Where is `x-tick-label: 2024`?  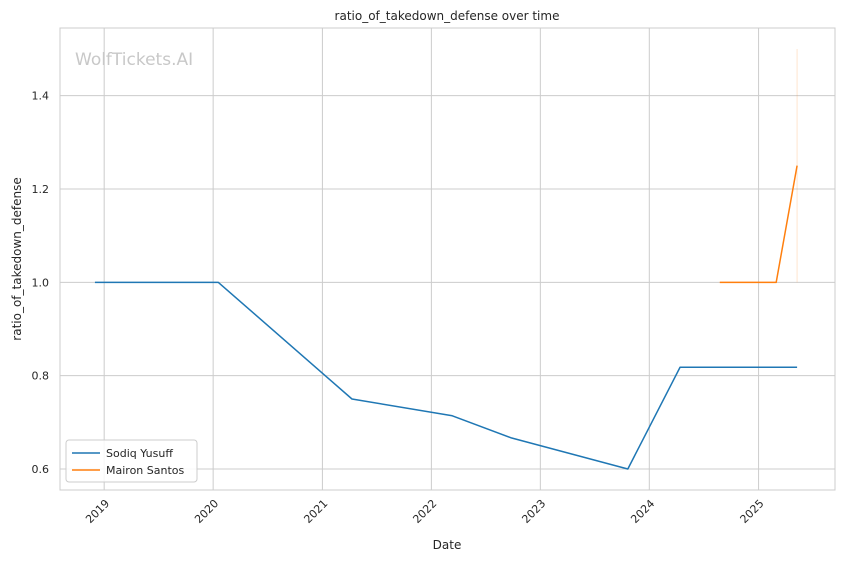
x-tick-label: 2024 is located at coordinates (642, 511).